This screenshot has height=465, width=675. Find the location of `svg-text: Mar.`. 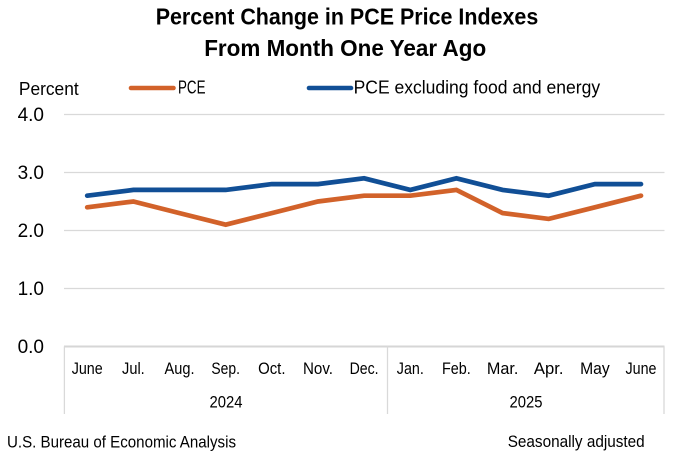

svg-text: Mar. is located at coordinates (503, 369).